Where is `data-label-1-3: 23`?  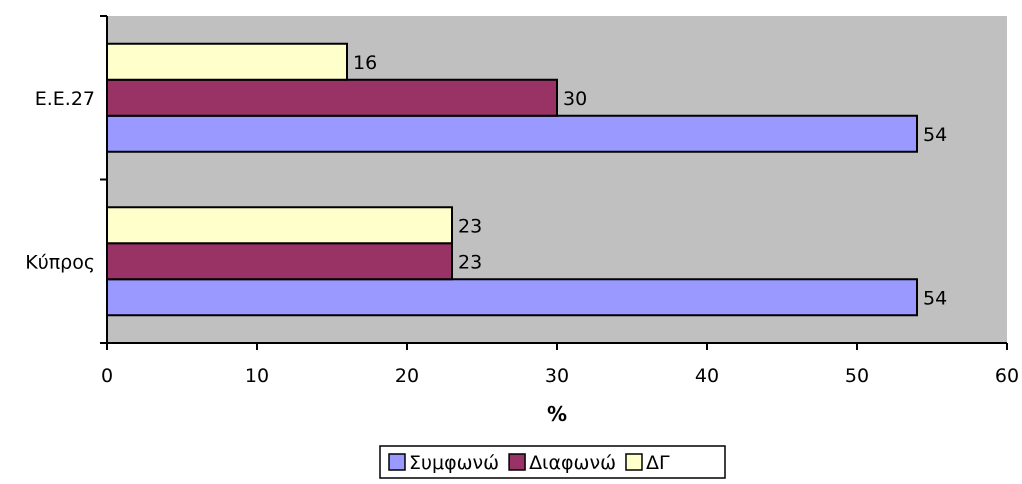 data-label-1-3: 23 is located at coordinates (470, 226).